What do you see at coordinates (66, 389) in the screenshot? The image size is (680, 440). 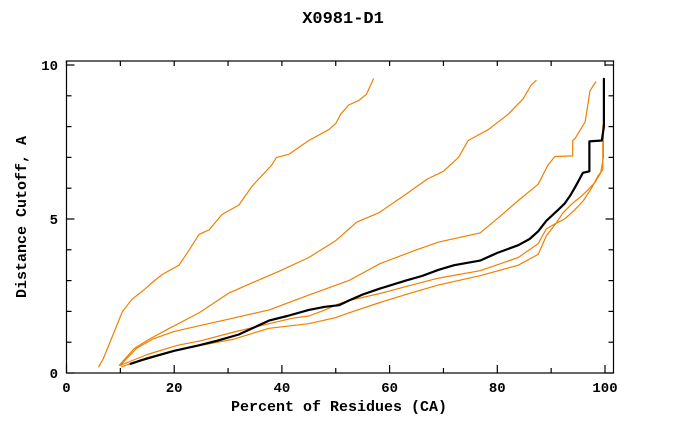 I see `x-tick-label: 0` at bounding box center [66, 389].